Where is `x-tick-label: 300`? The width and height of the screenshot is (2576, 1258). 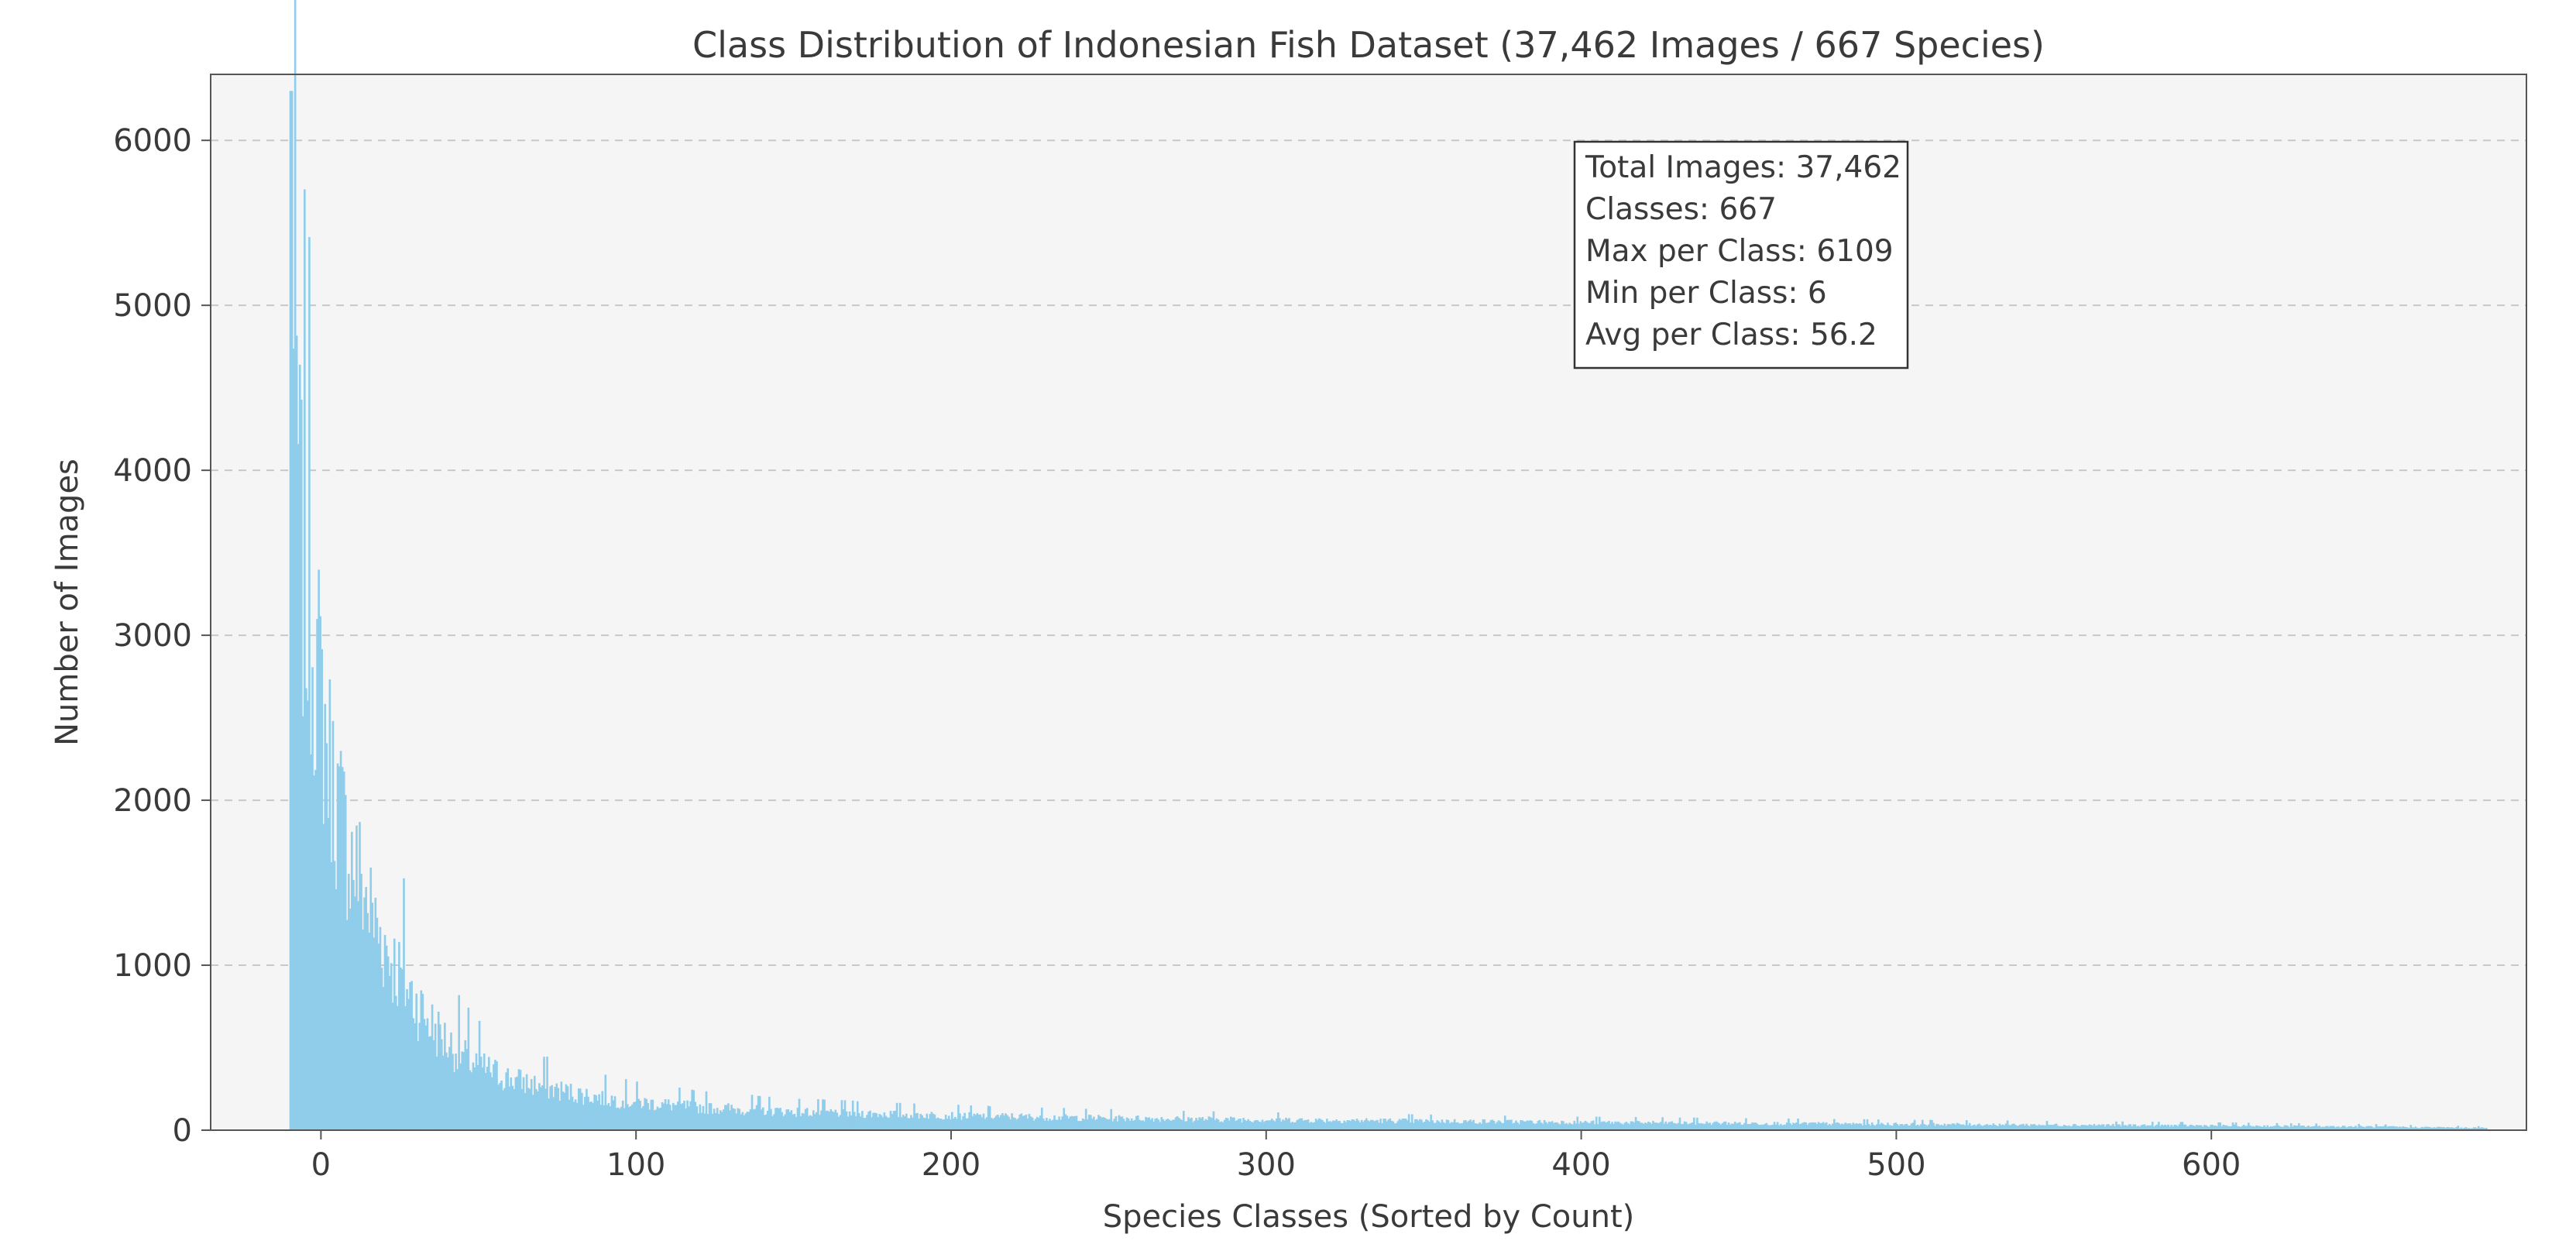
x-tick-label: 300 is located at coordinates (1266, 1165).